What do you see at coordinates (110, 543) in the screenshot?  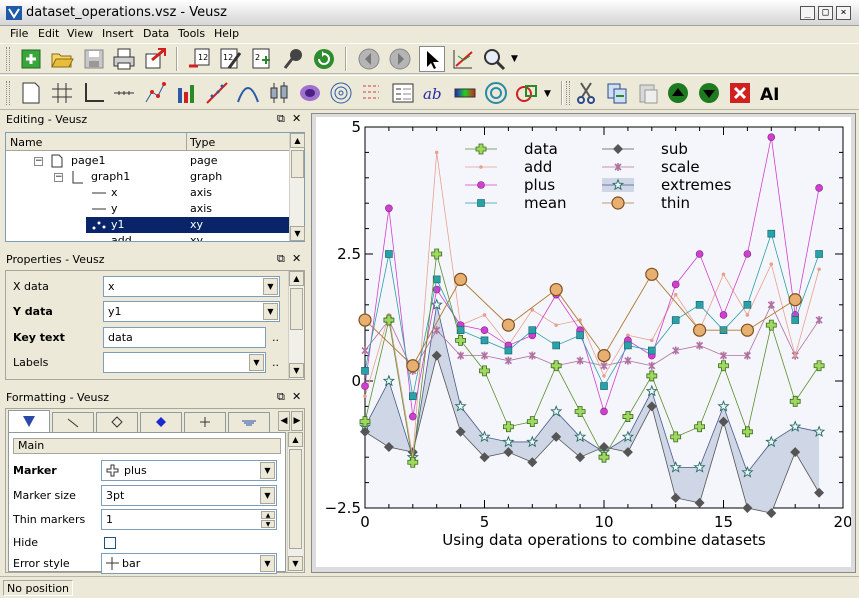 I see `hide-checkbox` at bounding box center [110, 543].